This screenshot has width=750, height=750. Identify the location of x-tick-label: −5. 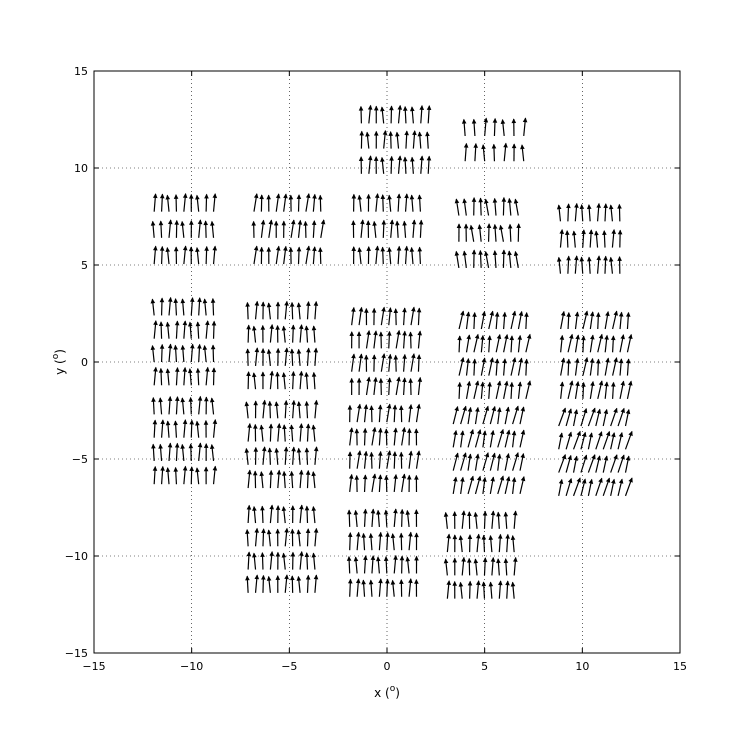
(289, 666).